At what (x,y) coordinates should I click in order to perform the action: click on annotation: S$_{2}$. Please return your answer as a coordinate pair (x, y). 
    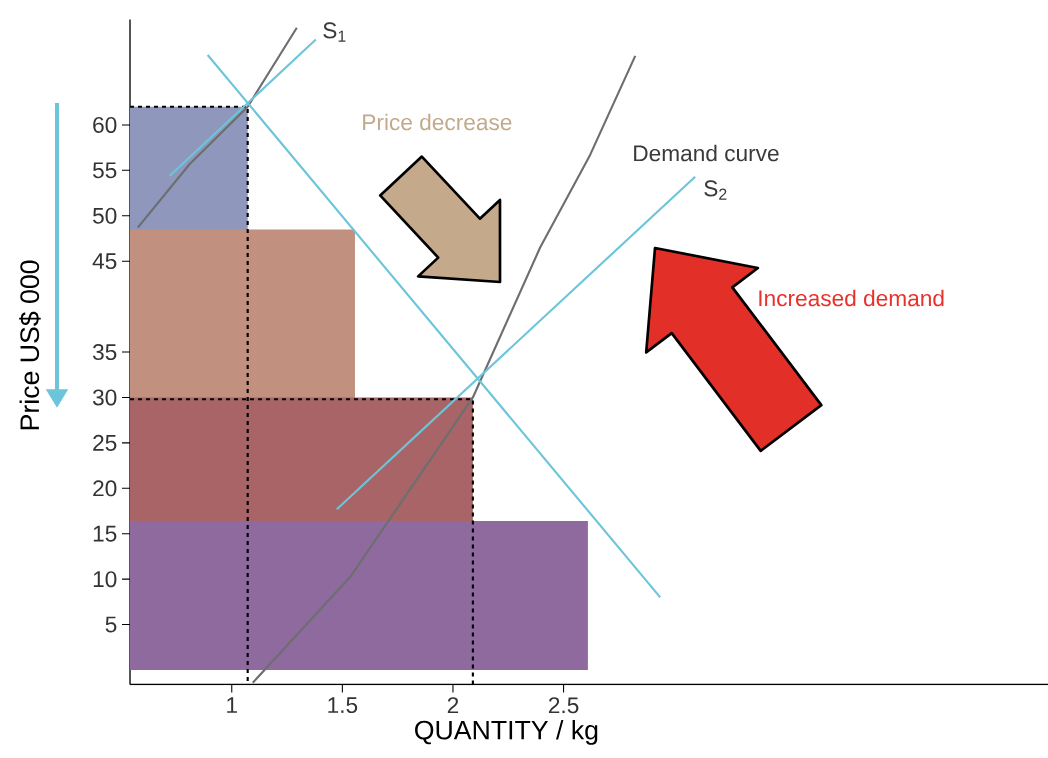
    Looking at the image, I should click on (715, 190).